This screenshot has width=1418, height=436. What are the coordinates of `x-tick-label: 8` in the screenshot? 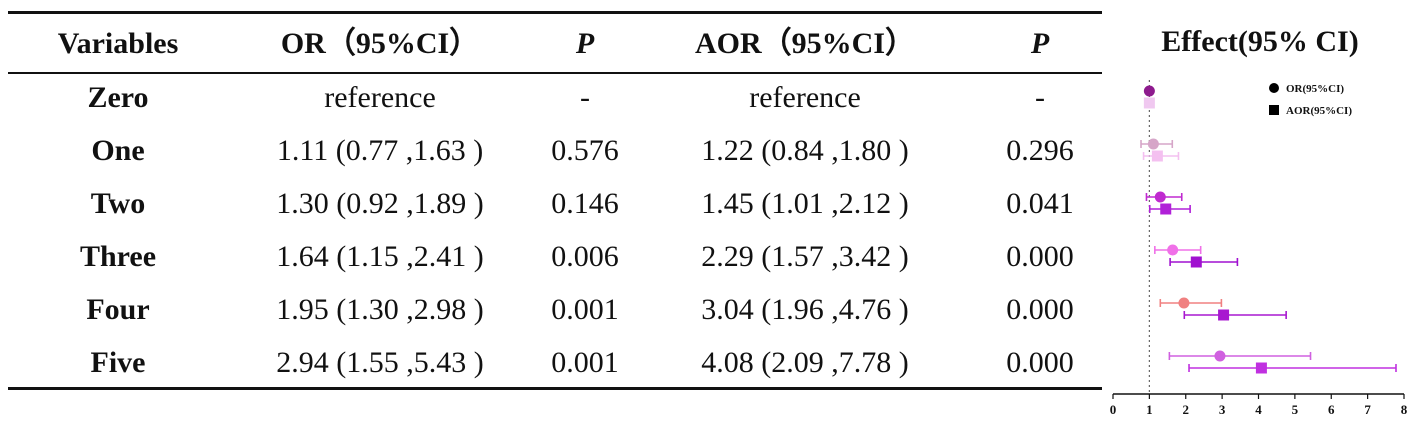 It's located at (1404, 409).